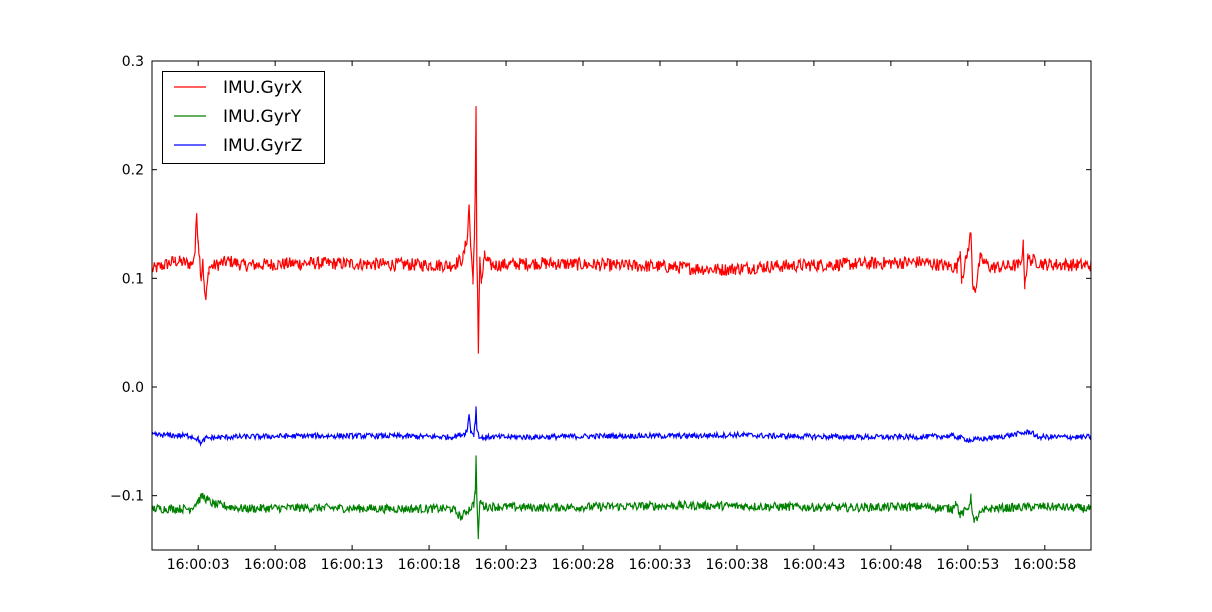 Image resolution: width=1212 pixels, height=612 pixels. What do you see at coordinates (262, 117) in the screenshot?
I see `legend-label: IMU.GyrY` at bounding box center [262, 117].